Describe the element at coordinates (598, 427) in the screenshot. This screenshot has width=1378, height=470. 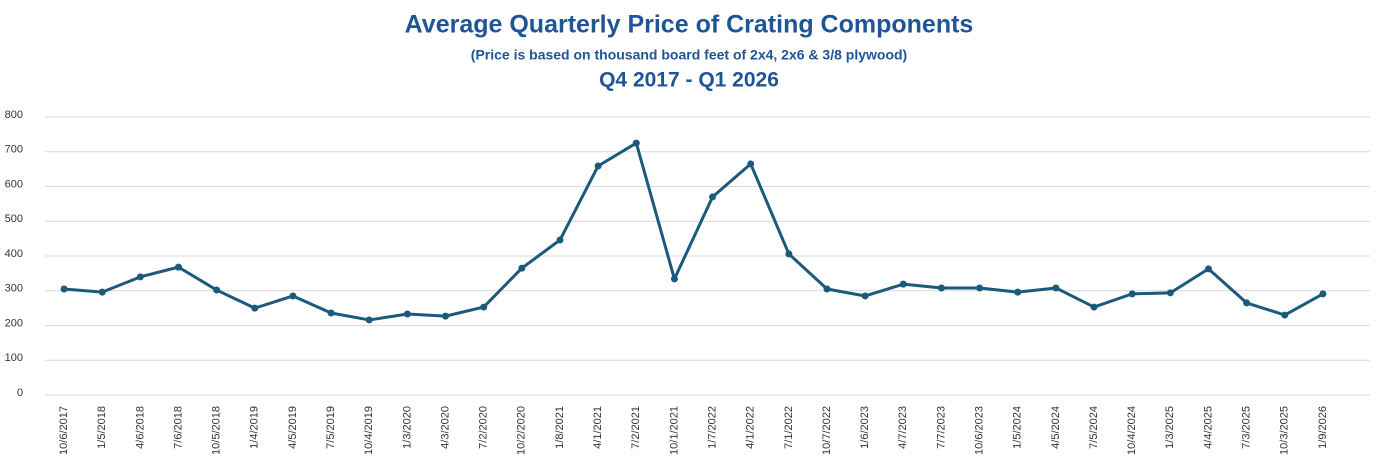
I see `x-tick-label: 4/1/2021` at that location.